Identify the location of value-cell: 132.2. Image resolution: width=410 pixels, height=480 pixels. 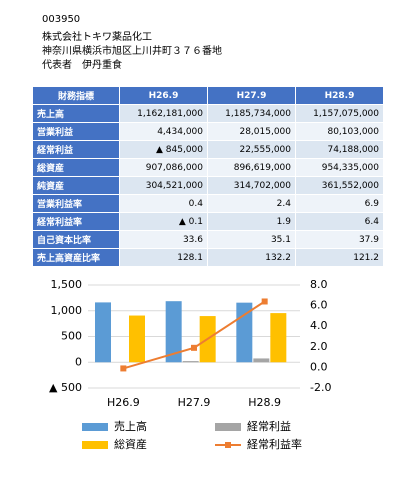
(251, 257).